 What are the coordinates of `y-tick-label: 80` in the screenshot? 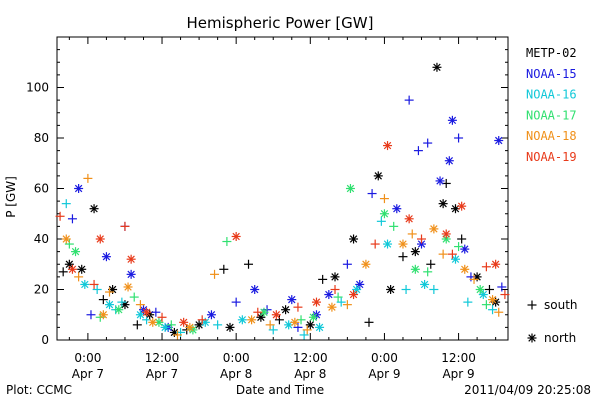 It's located at (41, 138).